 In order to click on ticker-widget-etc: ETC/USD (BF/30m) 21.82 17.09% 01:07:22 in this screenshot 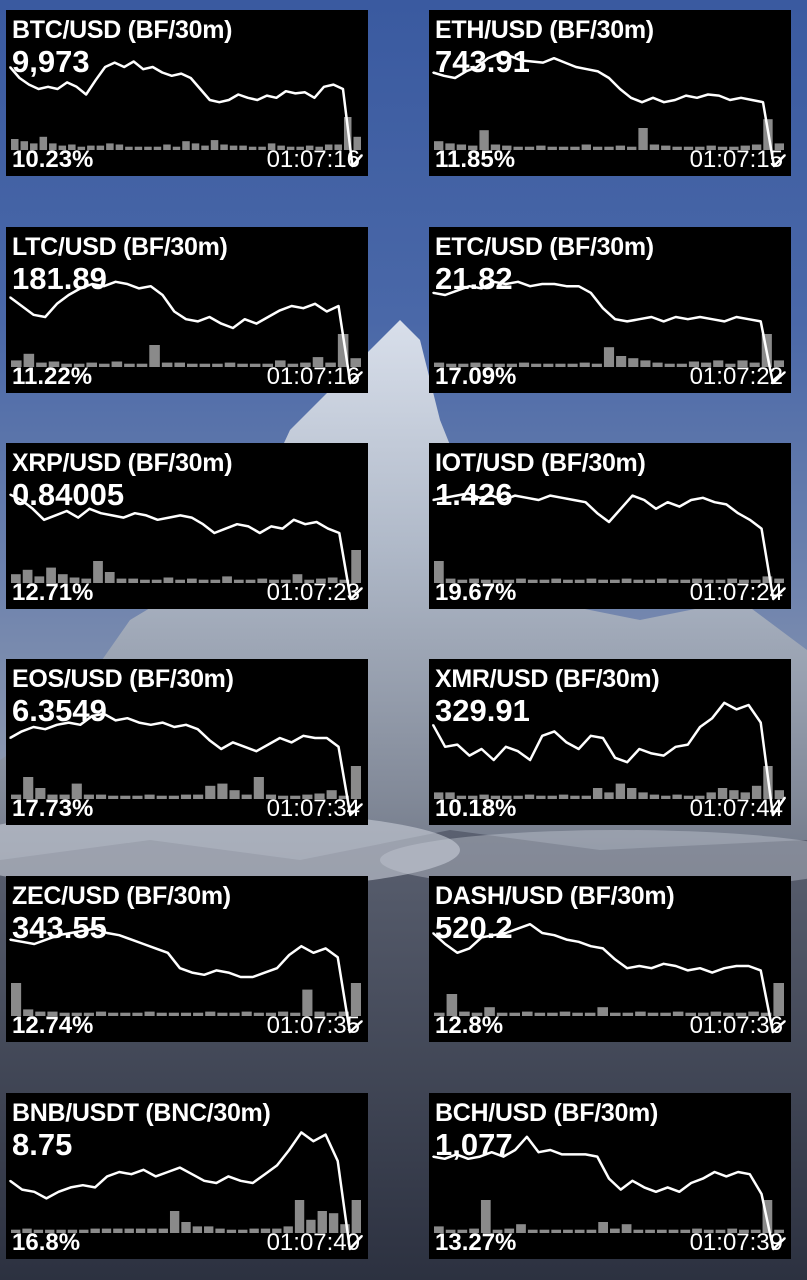, I will do `click(610, 310)`.